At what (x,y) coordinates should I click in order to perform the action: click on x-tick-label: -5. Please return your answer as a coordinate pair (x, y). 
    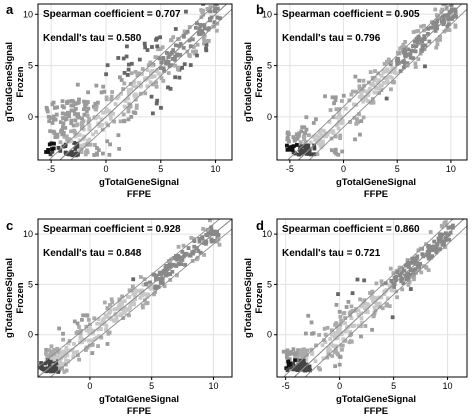
    Looking at the image, I should click on (51, 169).